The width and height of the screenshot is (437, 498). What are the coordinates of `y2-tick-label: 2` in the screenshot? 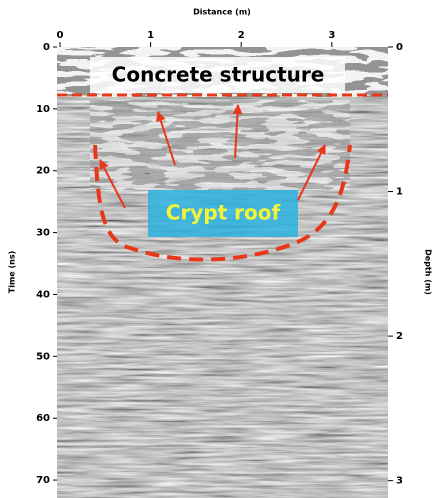 It's located at (399, 336).